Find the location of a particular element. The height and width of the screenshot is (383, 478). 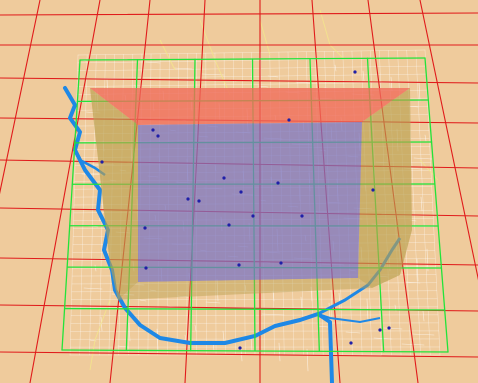

volume-bottom-face is located at coordinates (245, 289).